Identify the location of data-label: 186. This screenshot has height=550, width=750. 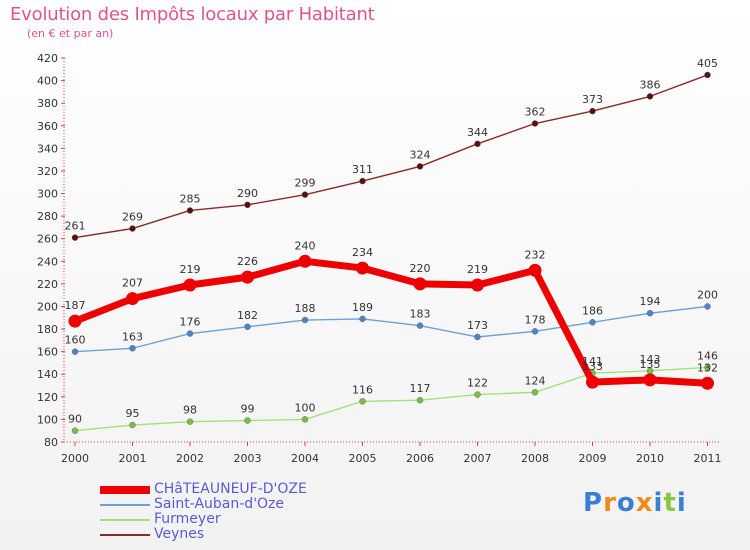
(592, 310).